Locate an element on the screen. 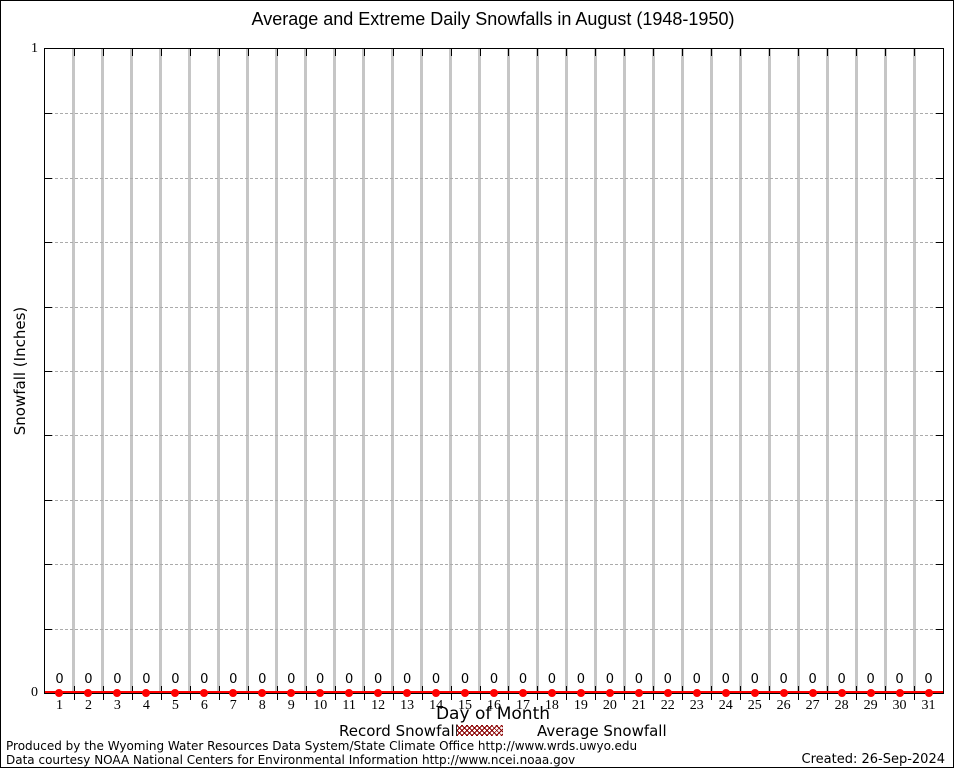 The width and height of the screenshot is (954, 768). x-tick-label: 11 is located at coordinates (349, 705).